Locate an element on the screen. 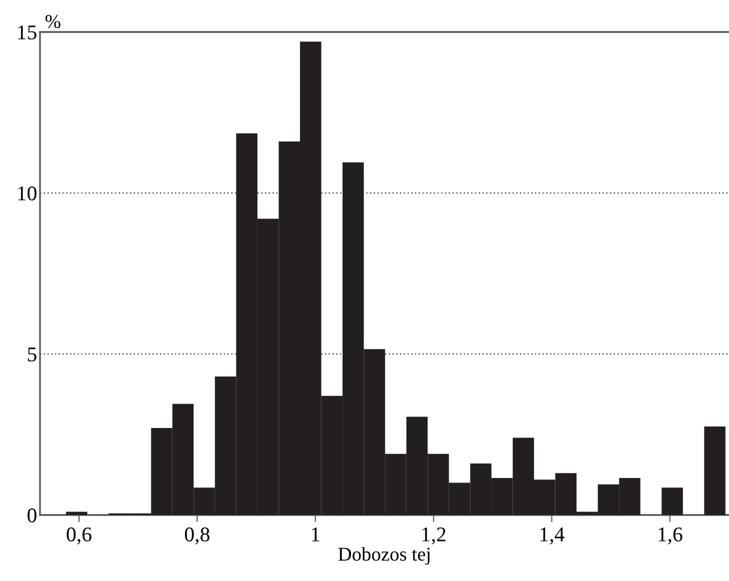  y-axis-title: % is located at coordinates (53, 21).